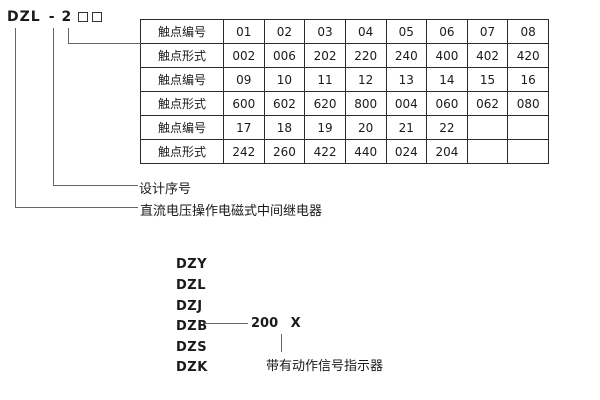 This screenshot has height=400, width=600. I want to click on dzb-note-number: 200, so click(265, 323).